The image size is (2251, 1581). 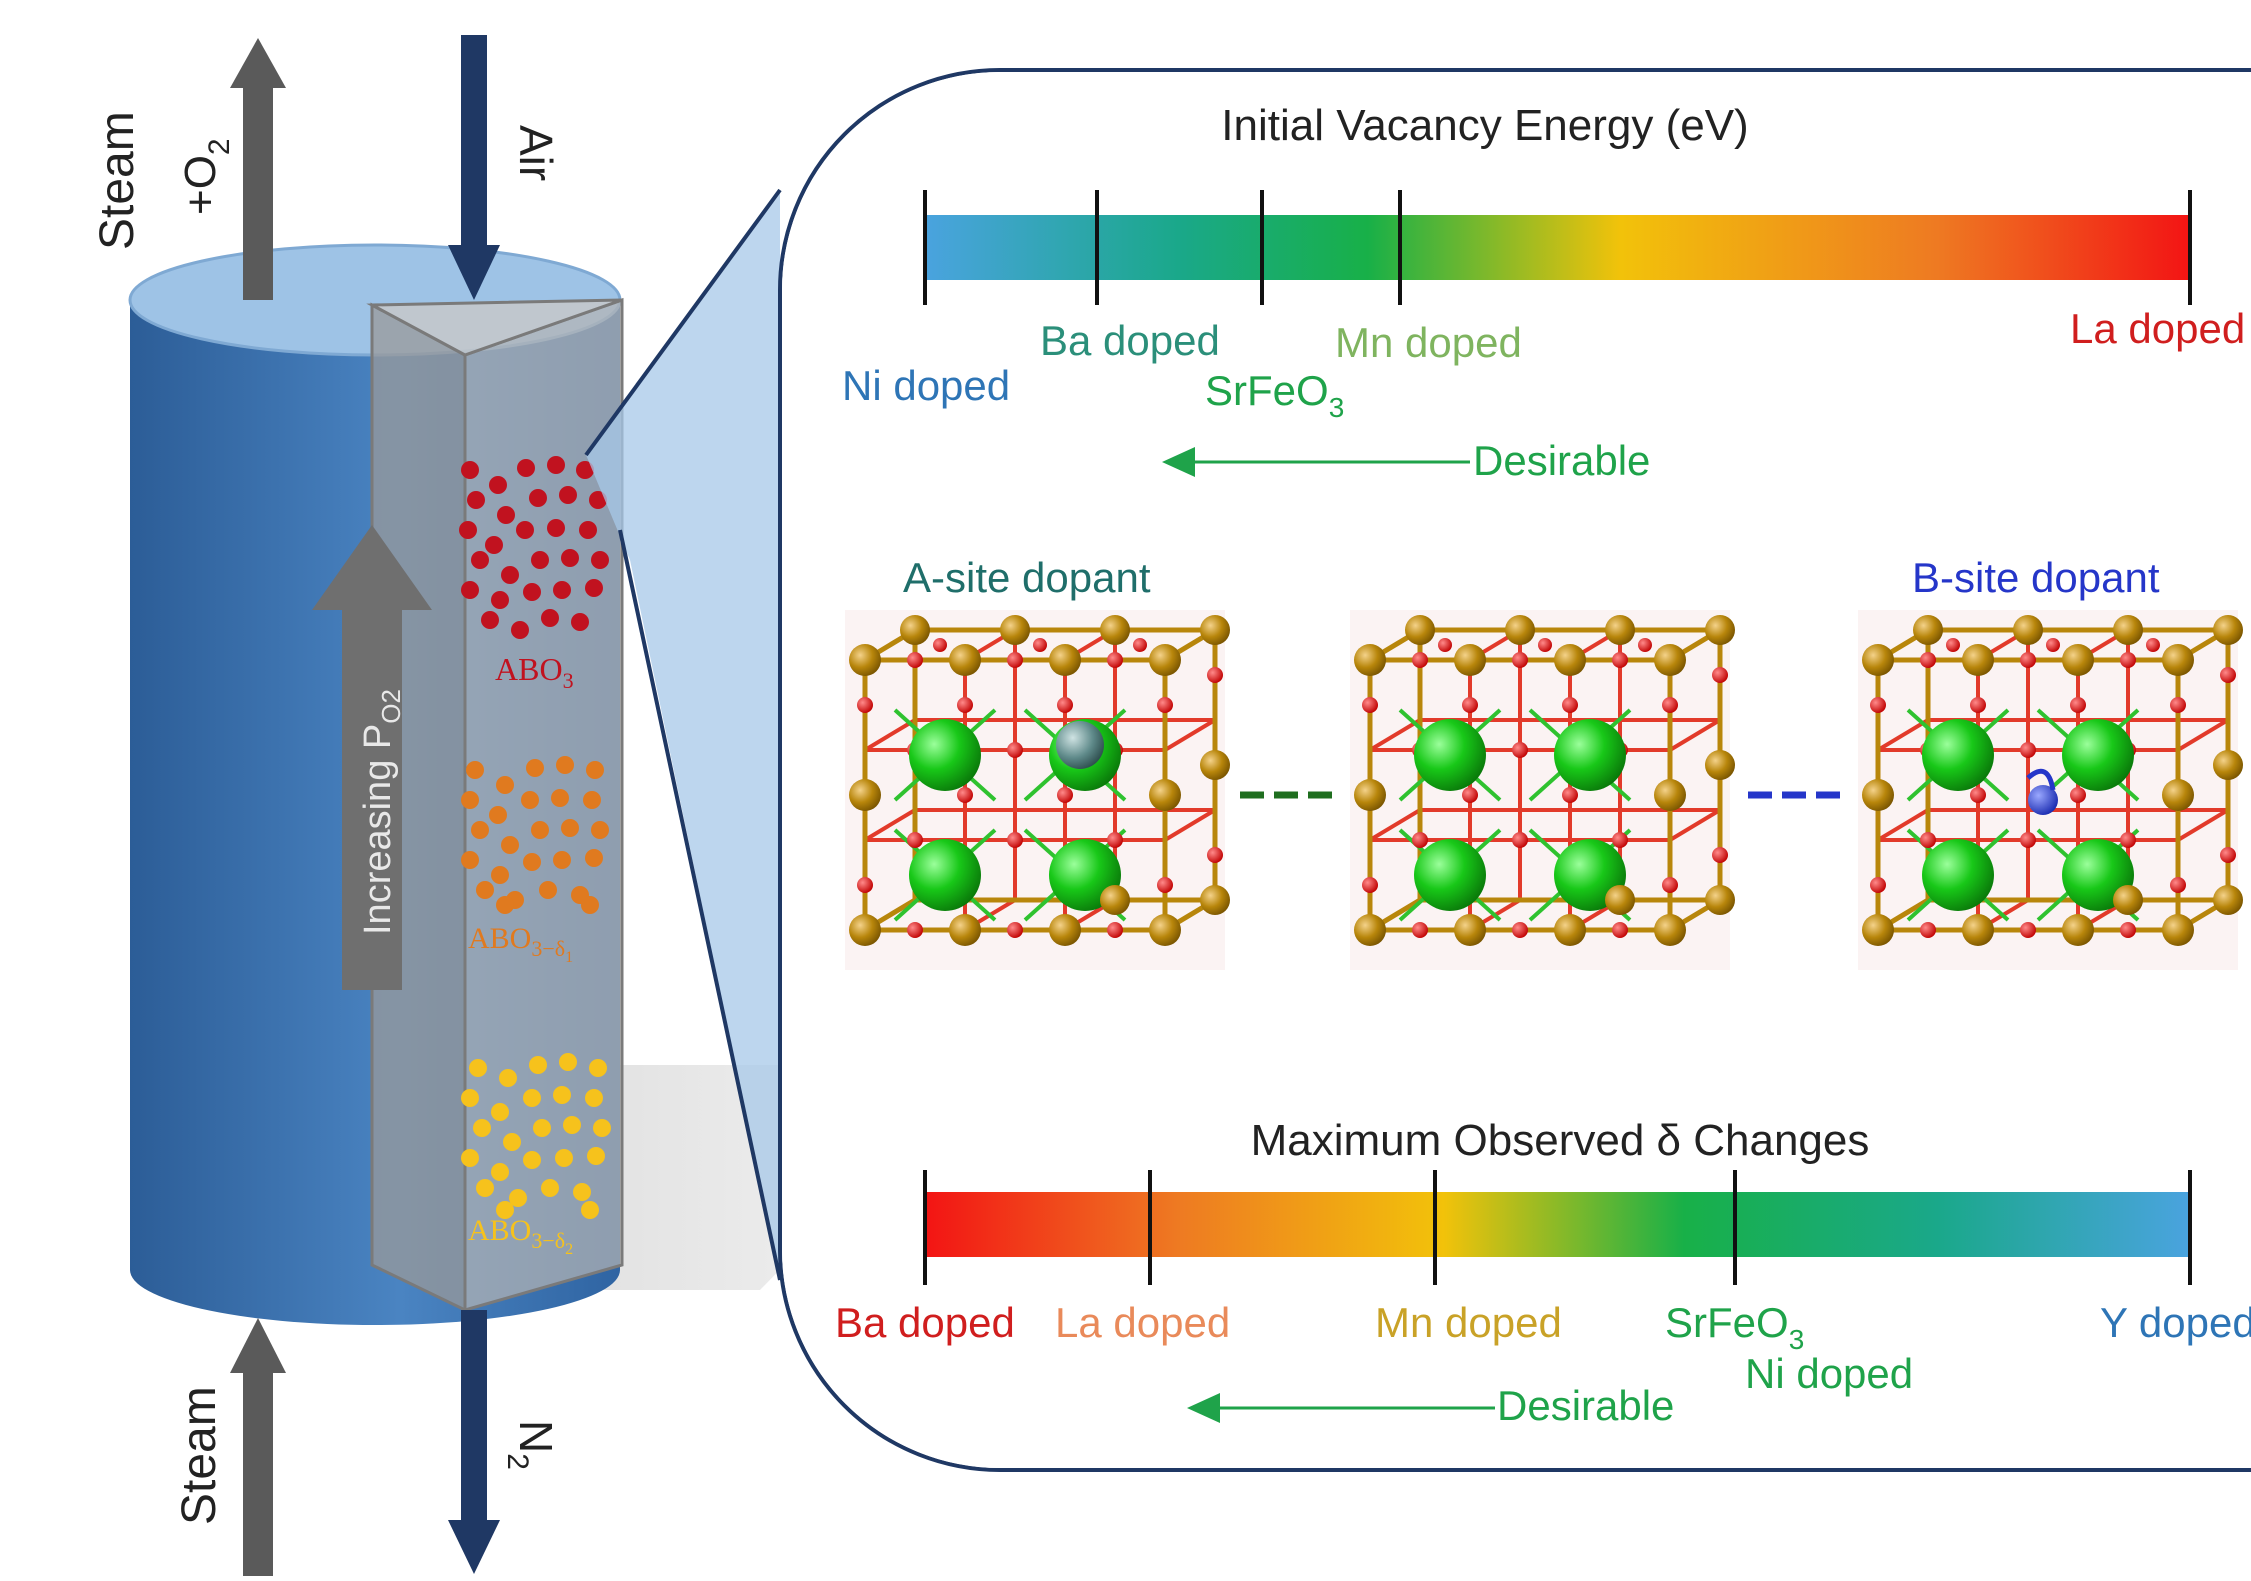 I want to click on b-site-dopant-label: B-site dopant, so click(x=2036, y=577).